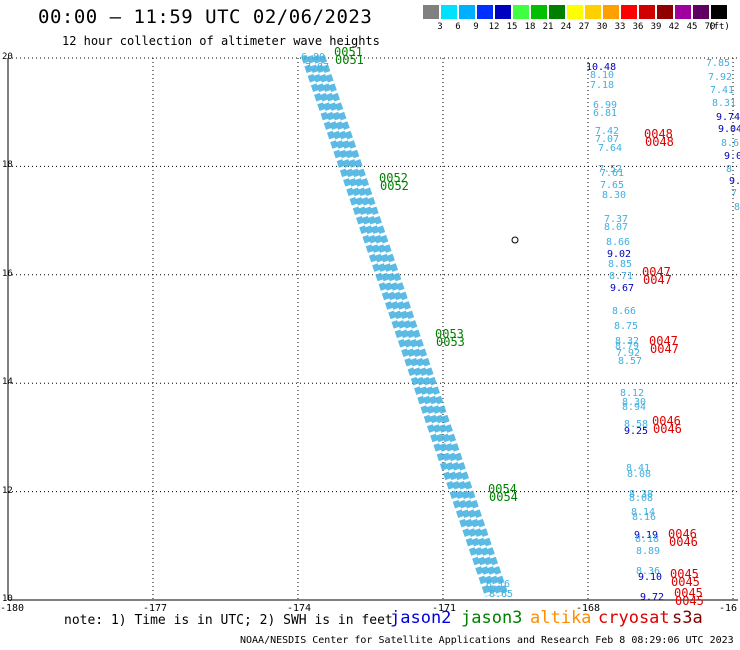  What do you see at coordinates (7, 57) in the screenshot?
I see `latitude-label: 20` at bounding box center [7, 57].